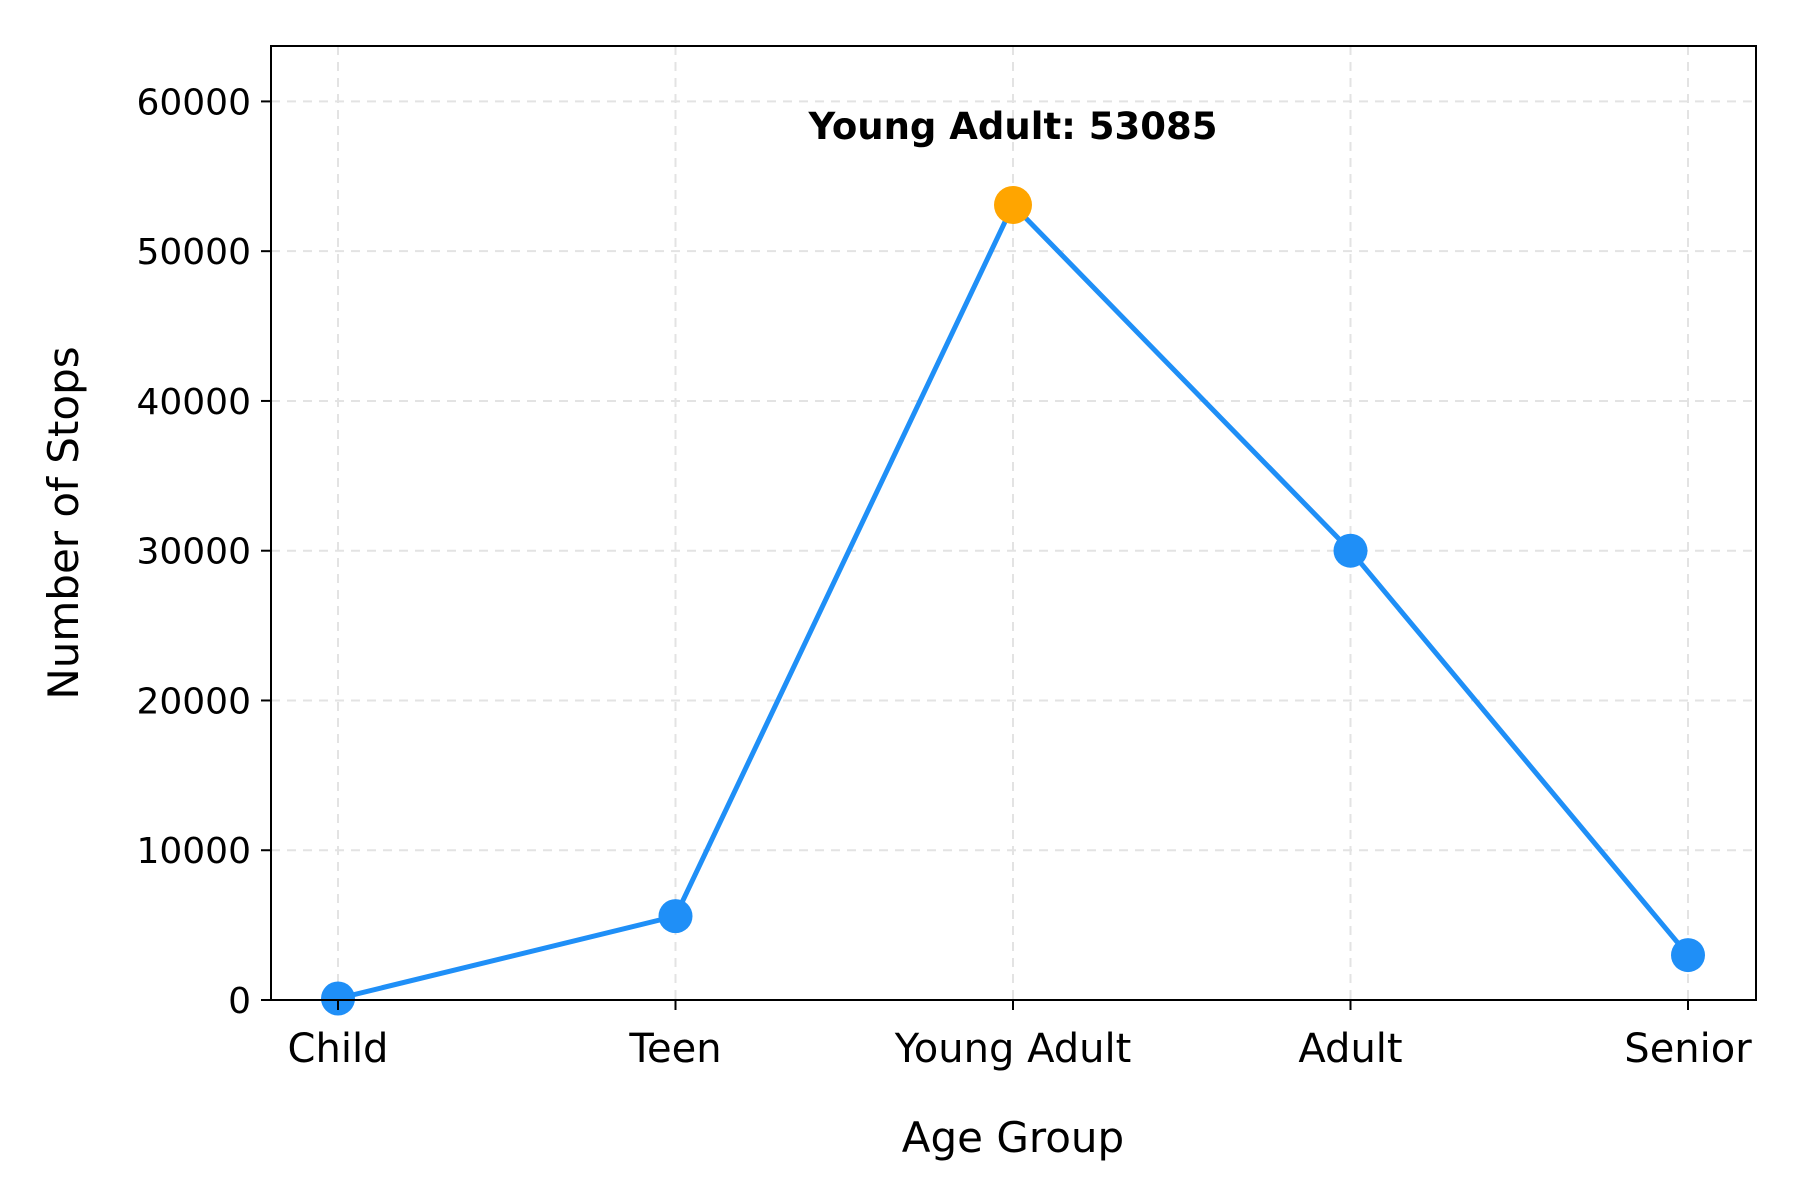 The image size is (1800, 1200). I want to click on x-tick-label: Senior, so click(1688, 1049).